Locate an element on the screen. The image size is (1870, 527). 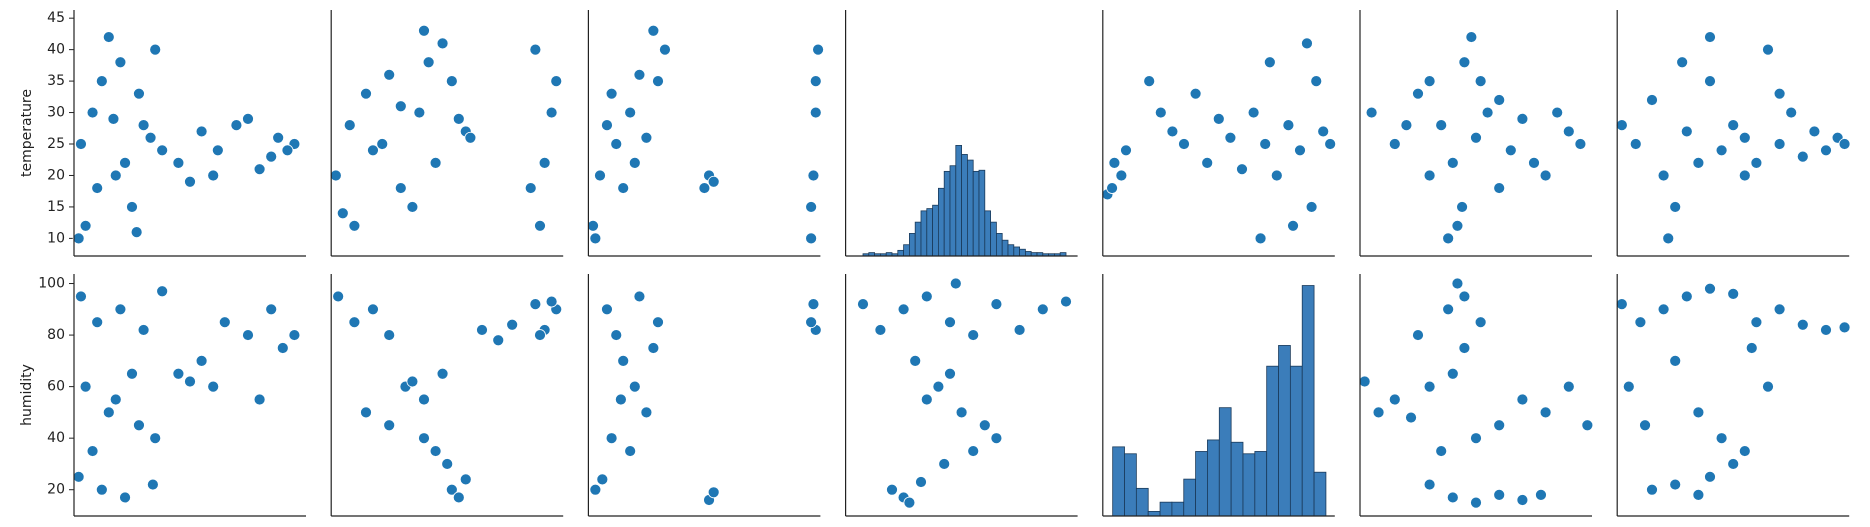
y-tick-label: 60 is located at coordinates (56, 387).